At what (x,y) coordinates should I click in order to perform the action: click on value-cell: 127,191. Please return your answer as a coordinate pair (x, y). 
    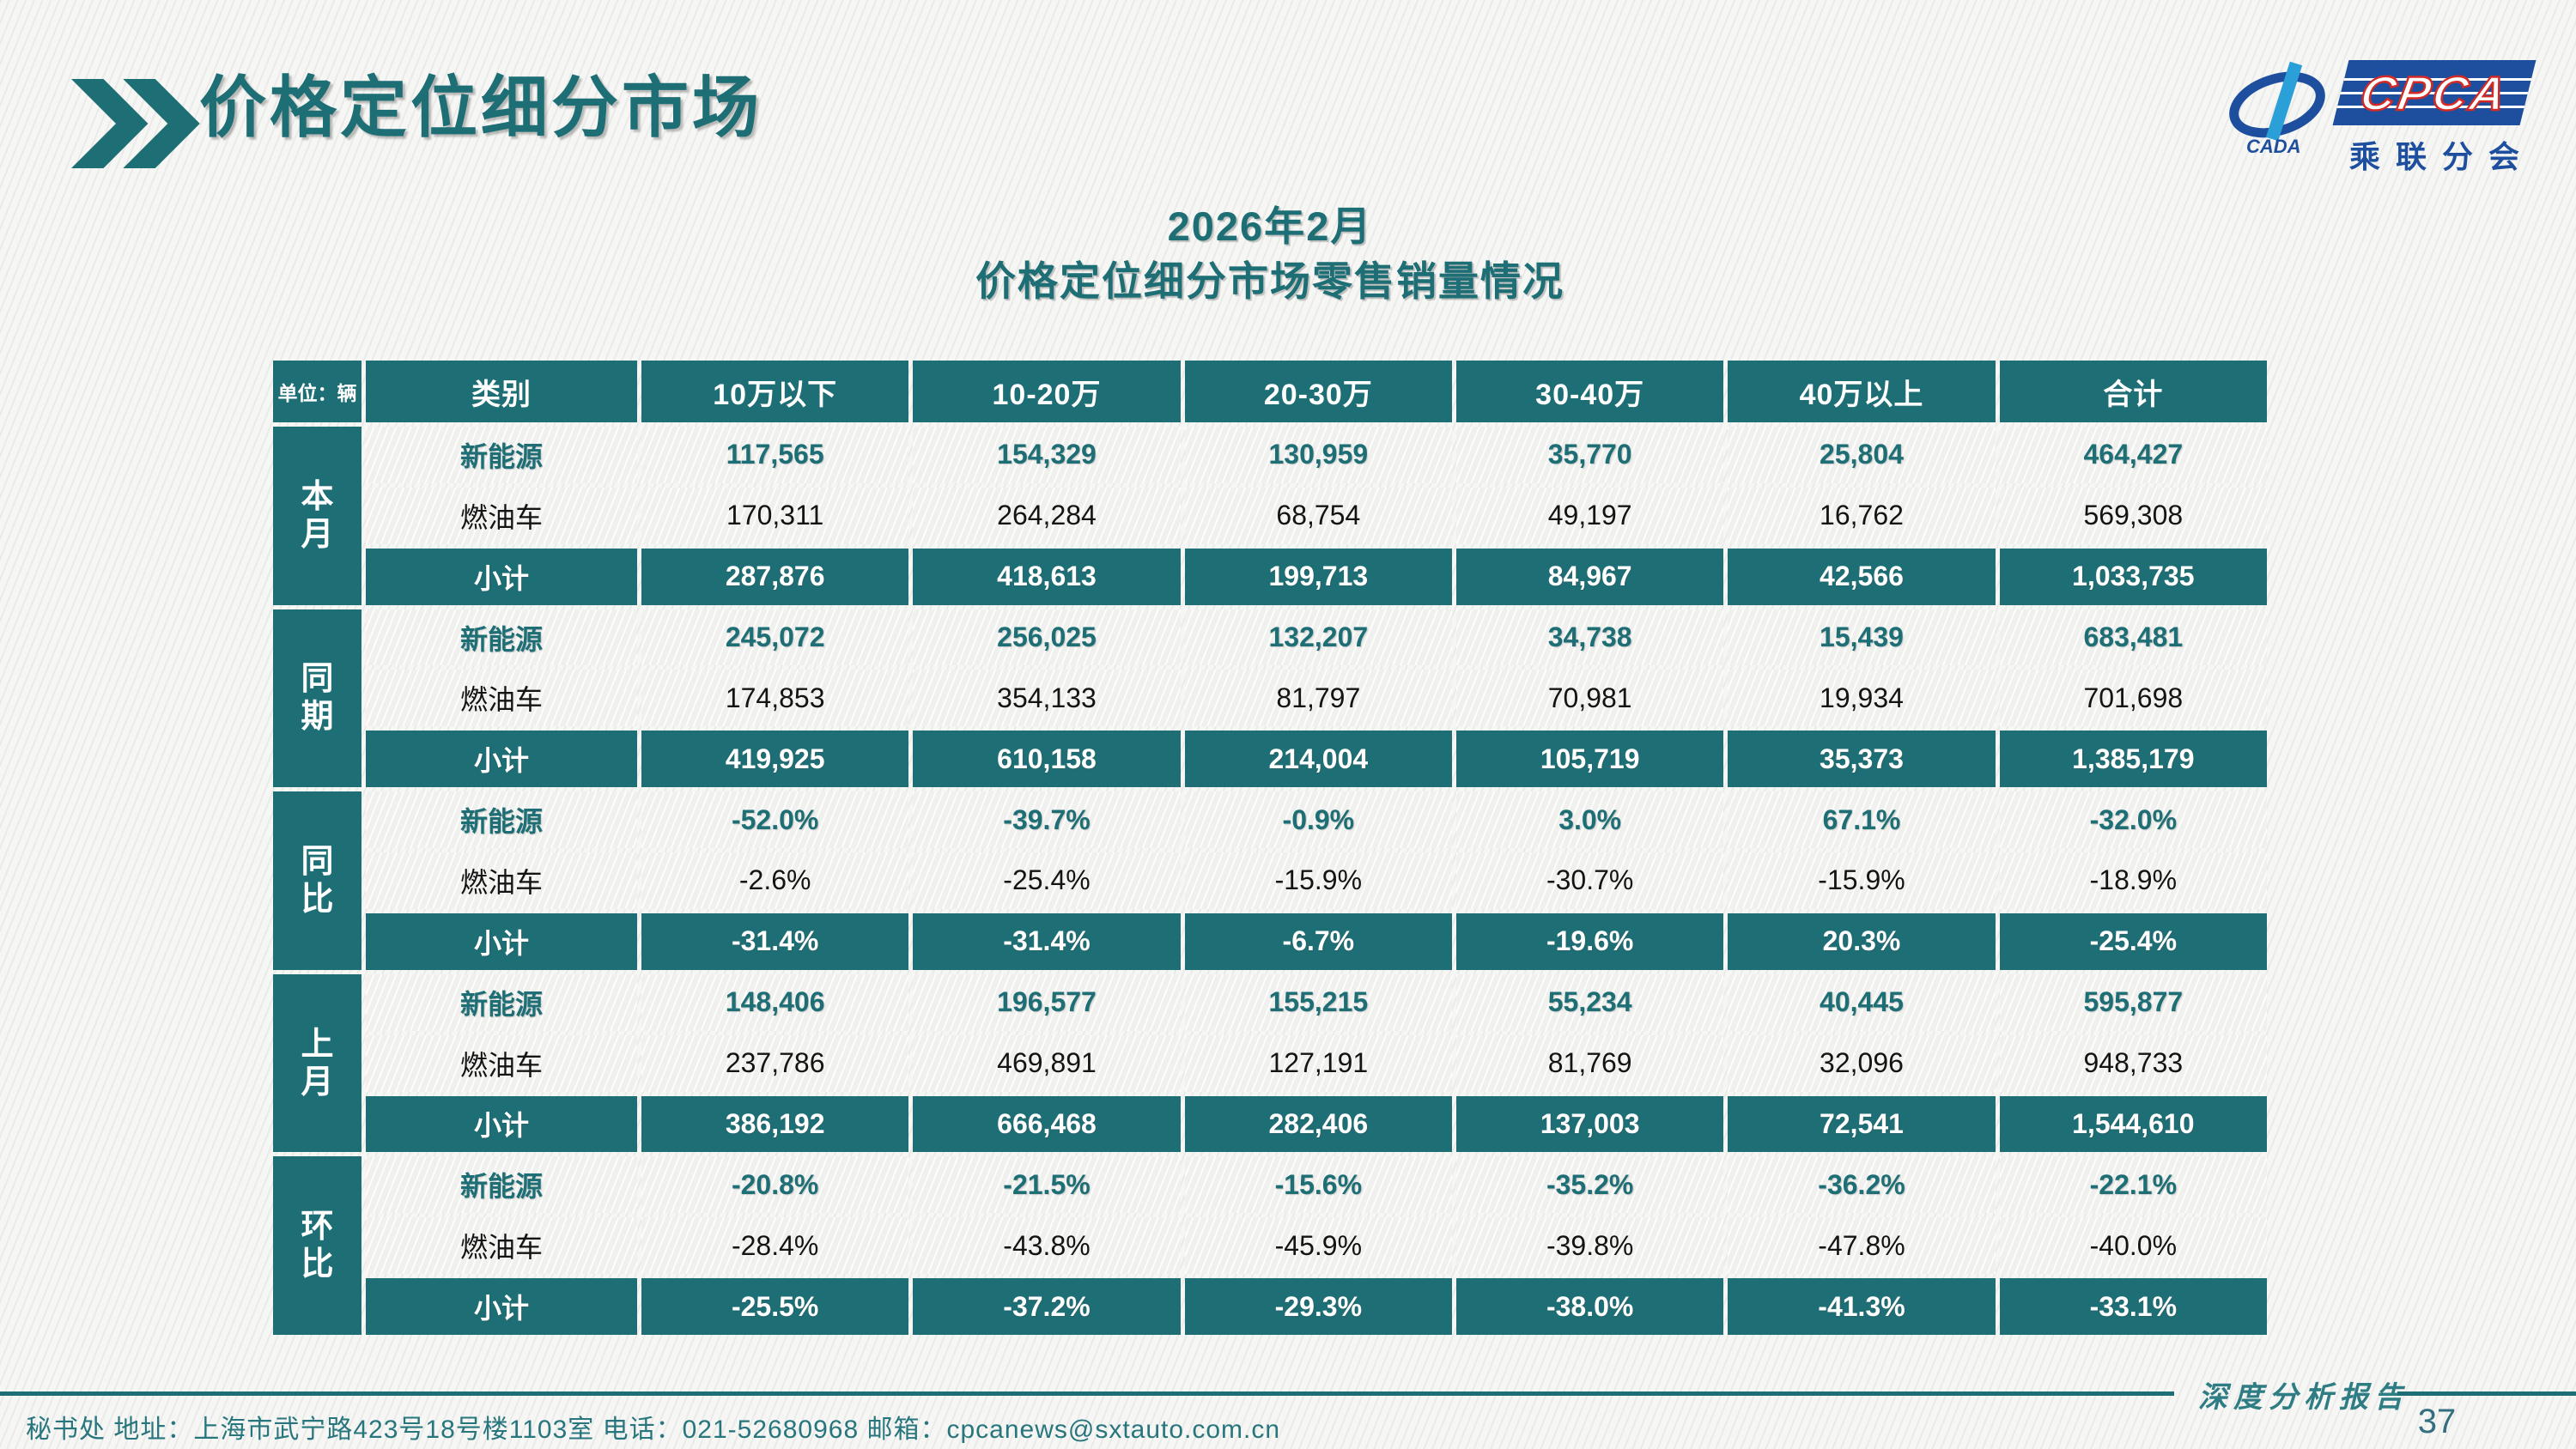
    Looking at the image, I should click on (1318, 1063).